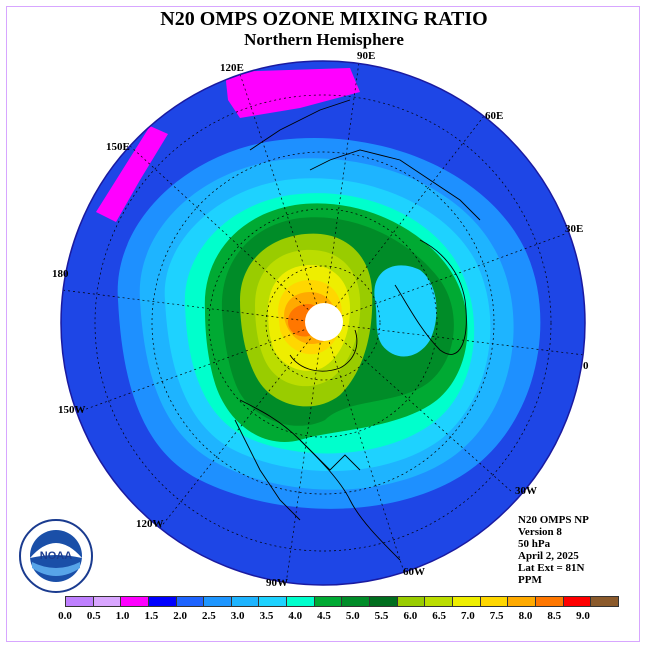 The width and height of the screenshot is (648, 648). I want to click on lon-label-180: 180, so click(60, 274).